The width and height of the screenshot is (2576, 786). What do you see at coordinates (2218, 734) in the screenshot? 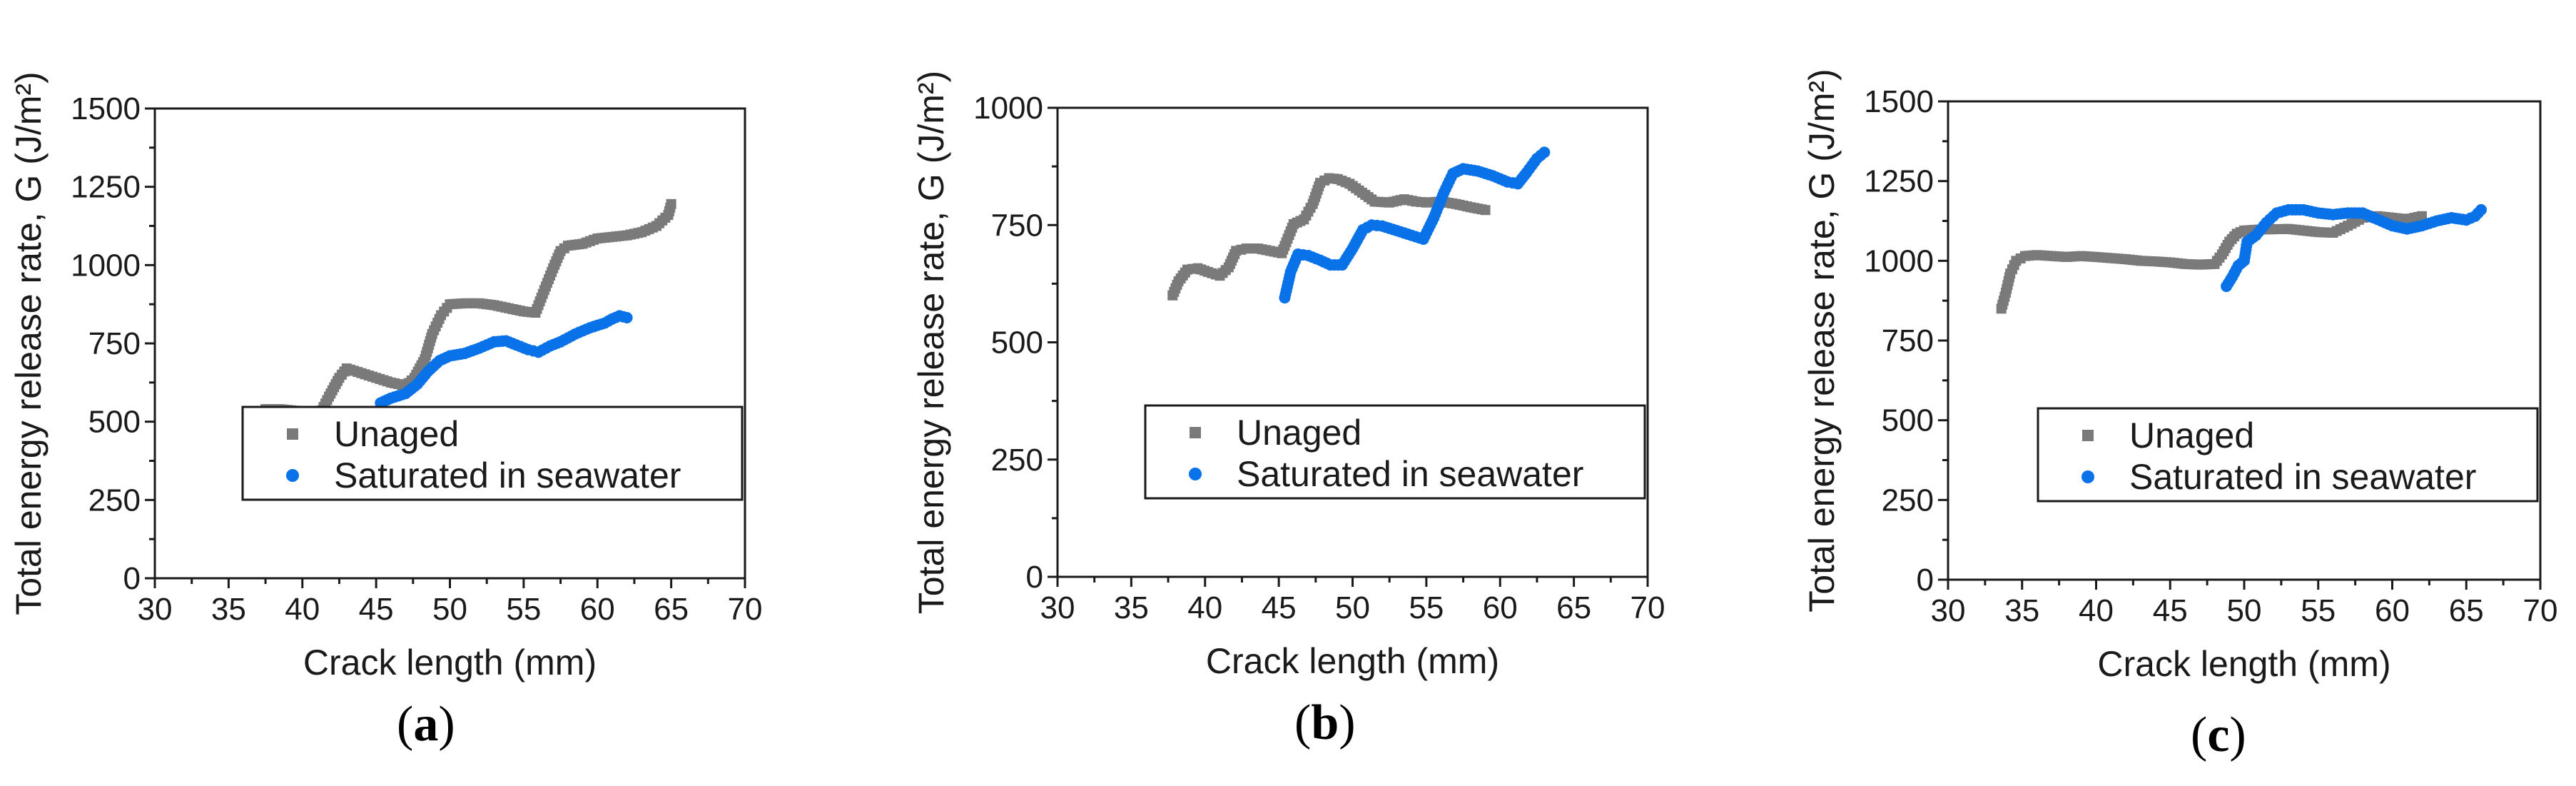
I see `panel-caption-c: (c)` at bounding box center [2218, 734].